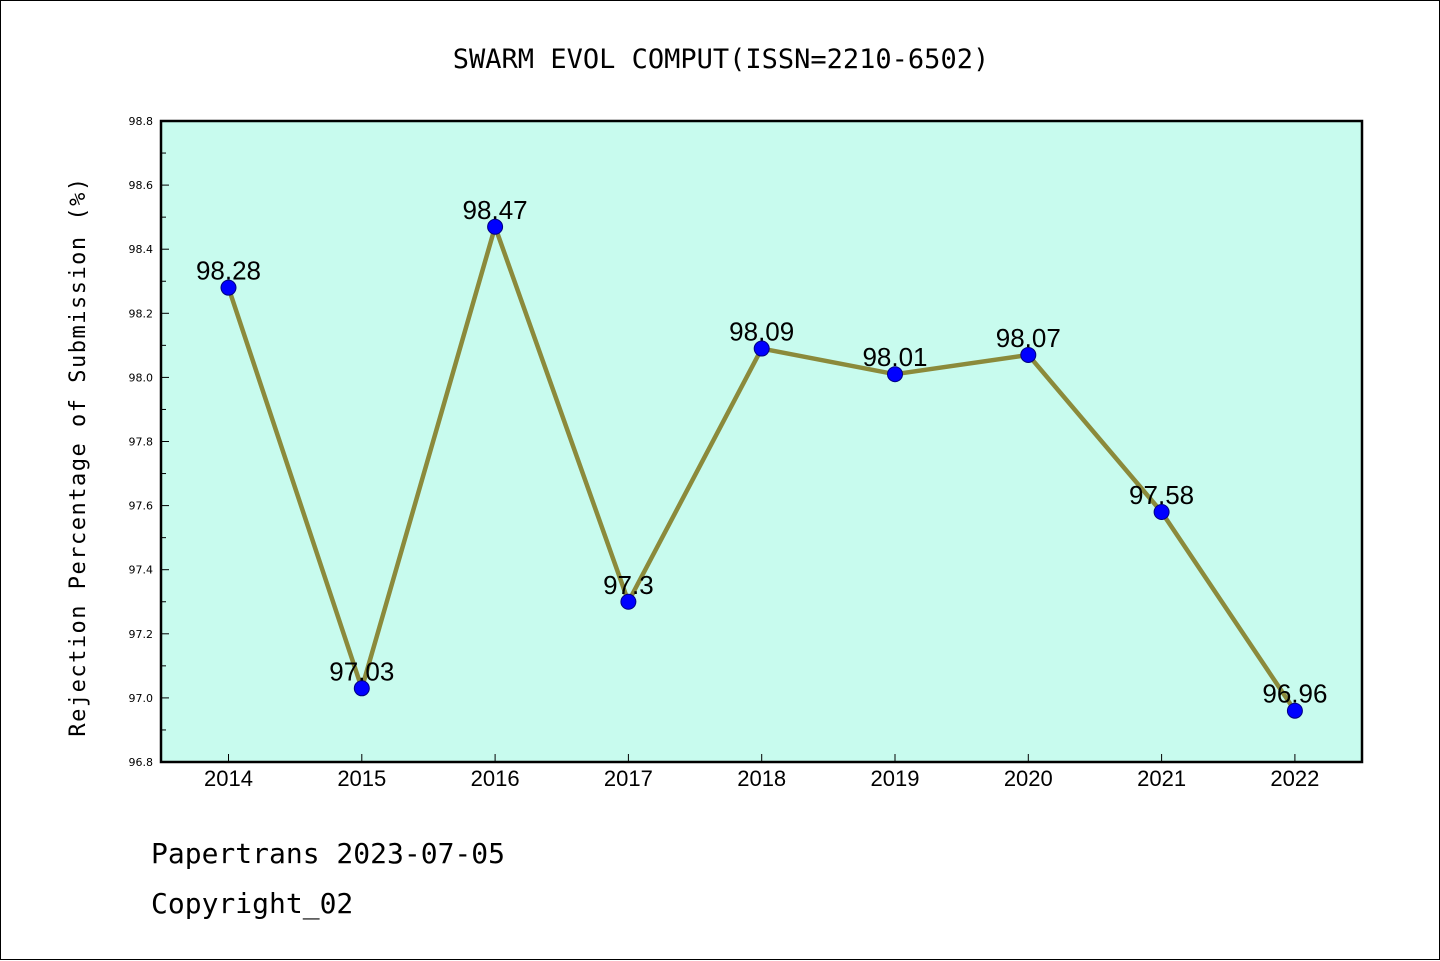 The width and height of the screenshot is (1440, 961). Describe the element at coordinates (141, 634) in the screenshot. I see `y-tick-label: 97.2` at that location.